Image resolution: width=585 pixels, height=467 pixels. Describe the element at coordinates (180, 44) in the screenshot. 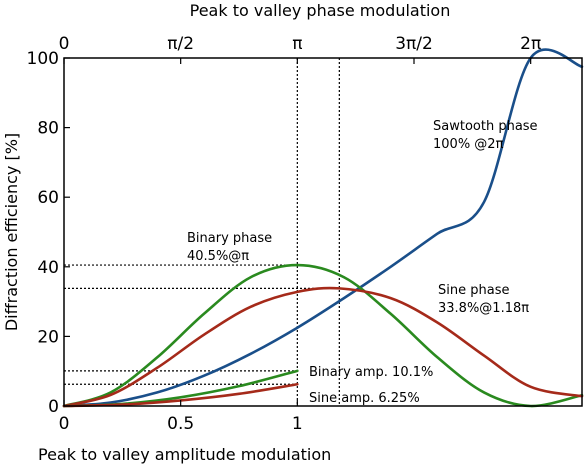

I see `top-tick-label: π/2` at that location.